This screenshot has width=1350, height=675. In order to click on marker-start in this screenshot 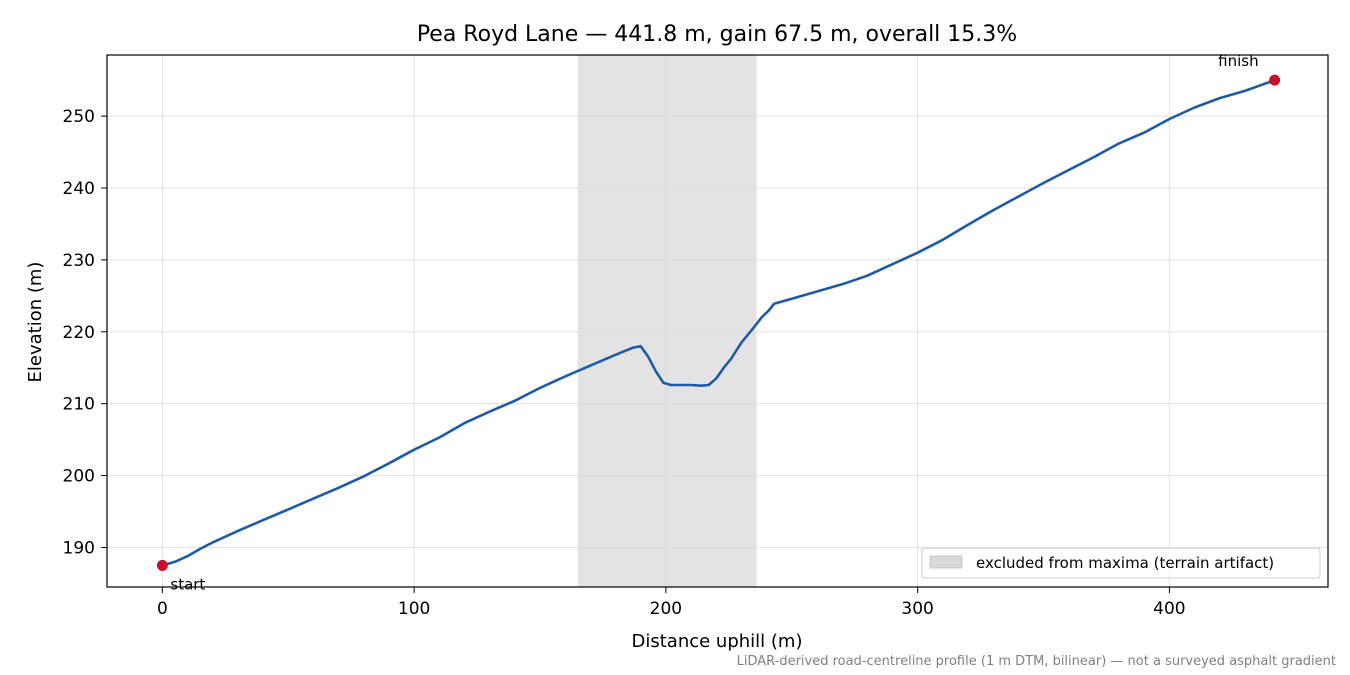, I will do `click(162, 565)`.